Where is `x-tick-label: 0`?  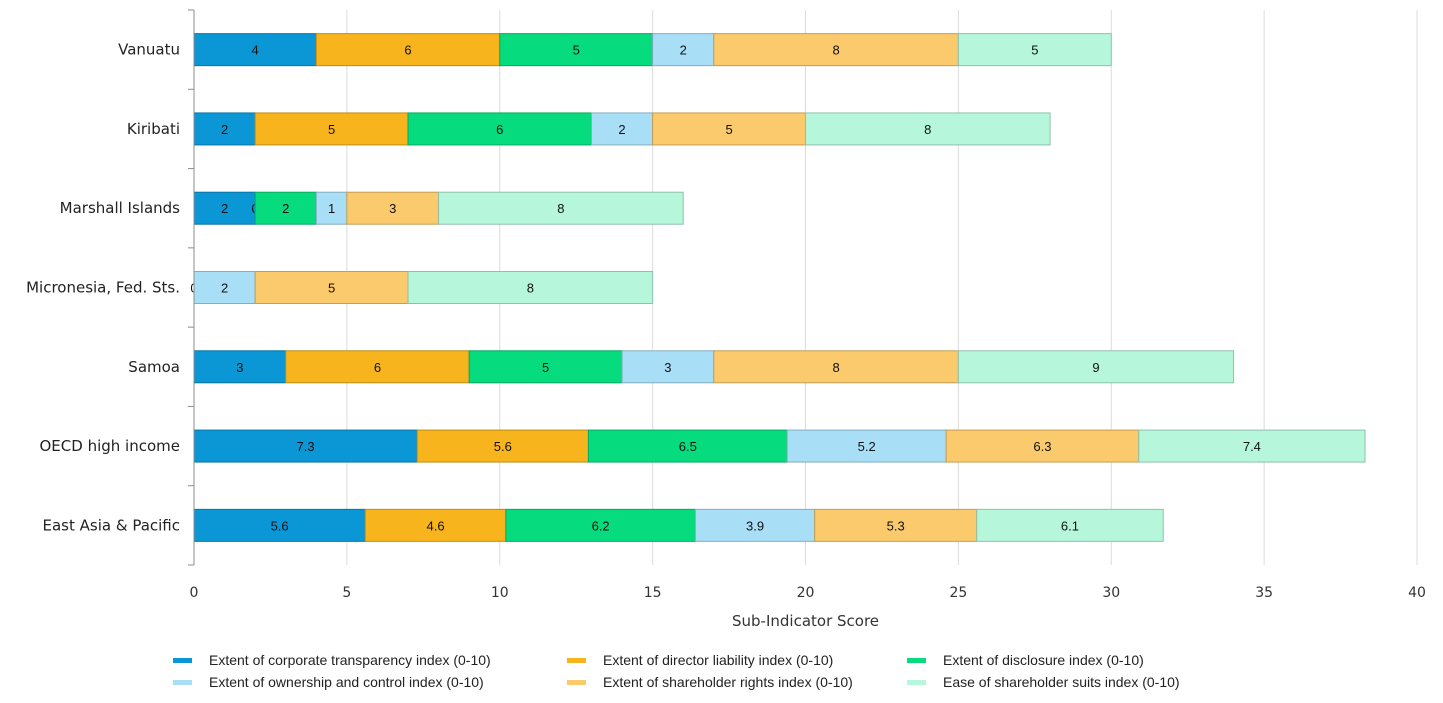 x-tick-label: 0 is located at coordinates (194, 593).